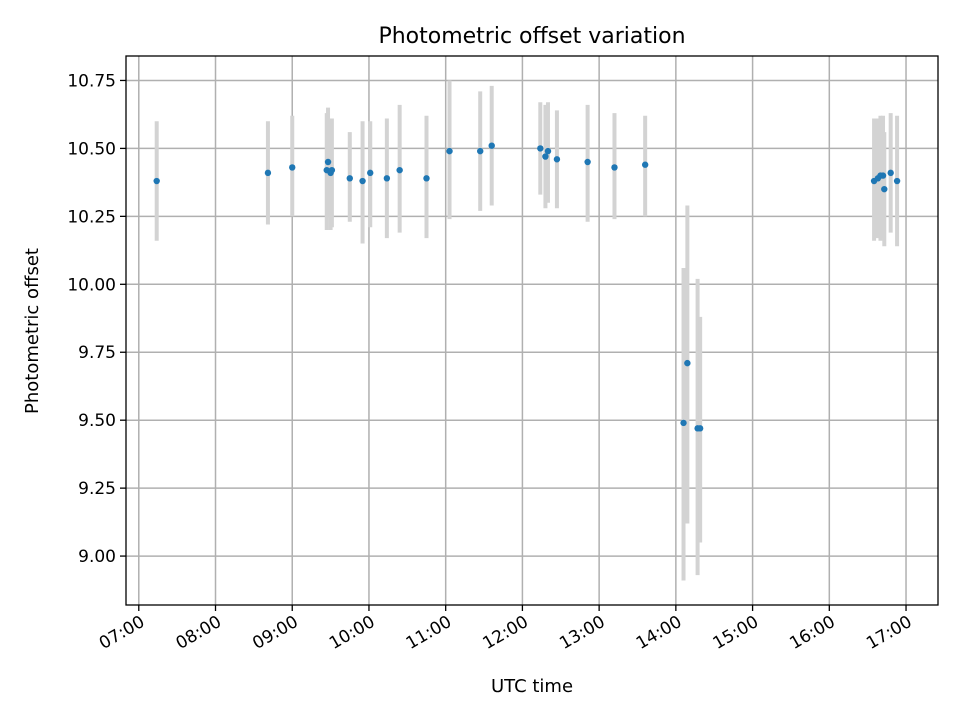 This screenshot has width=960, height=720. I want to click on y-tick-label: 9.50, so click(97, 421).